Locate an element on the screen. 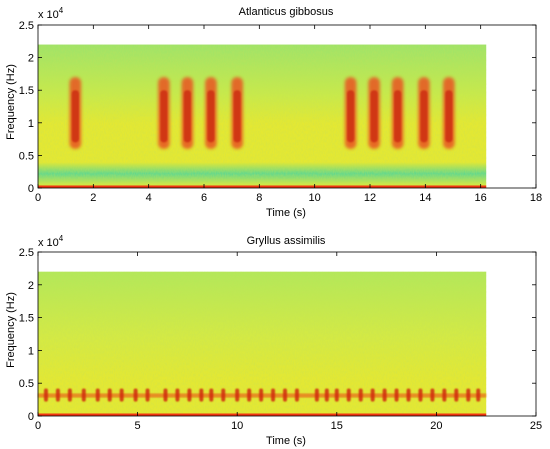  x-tick-label: 5 is located at coordinates (138, 426).